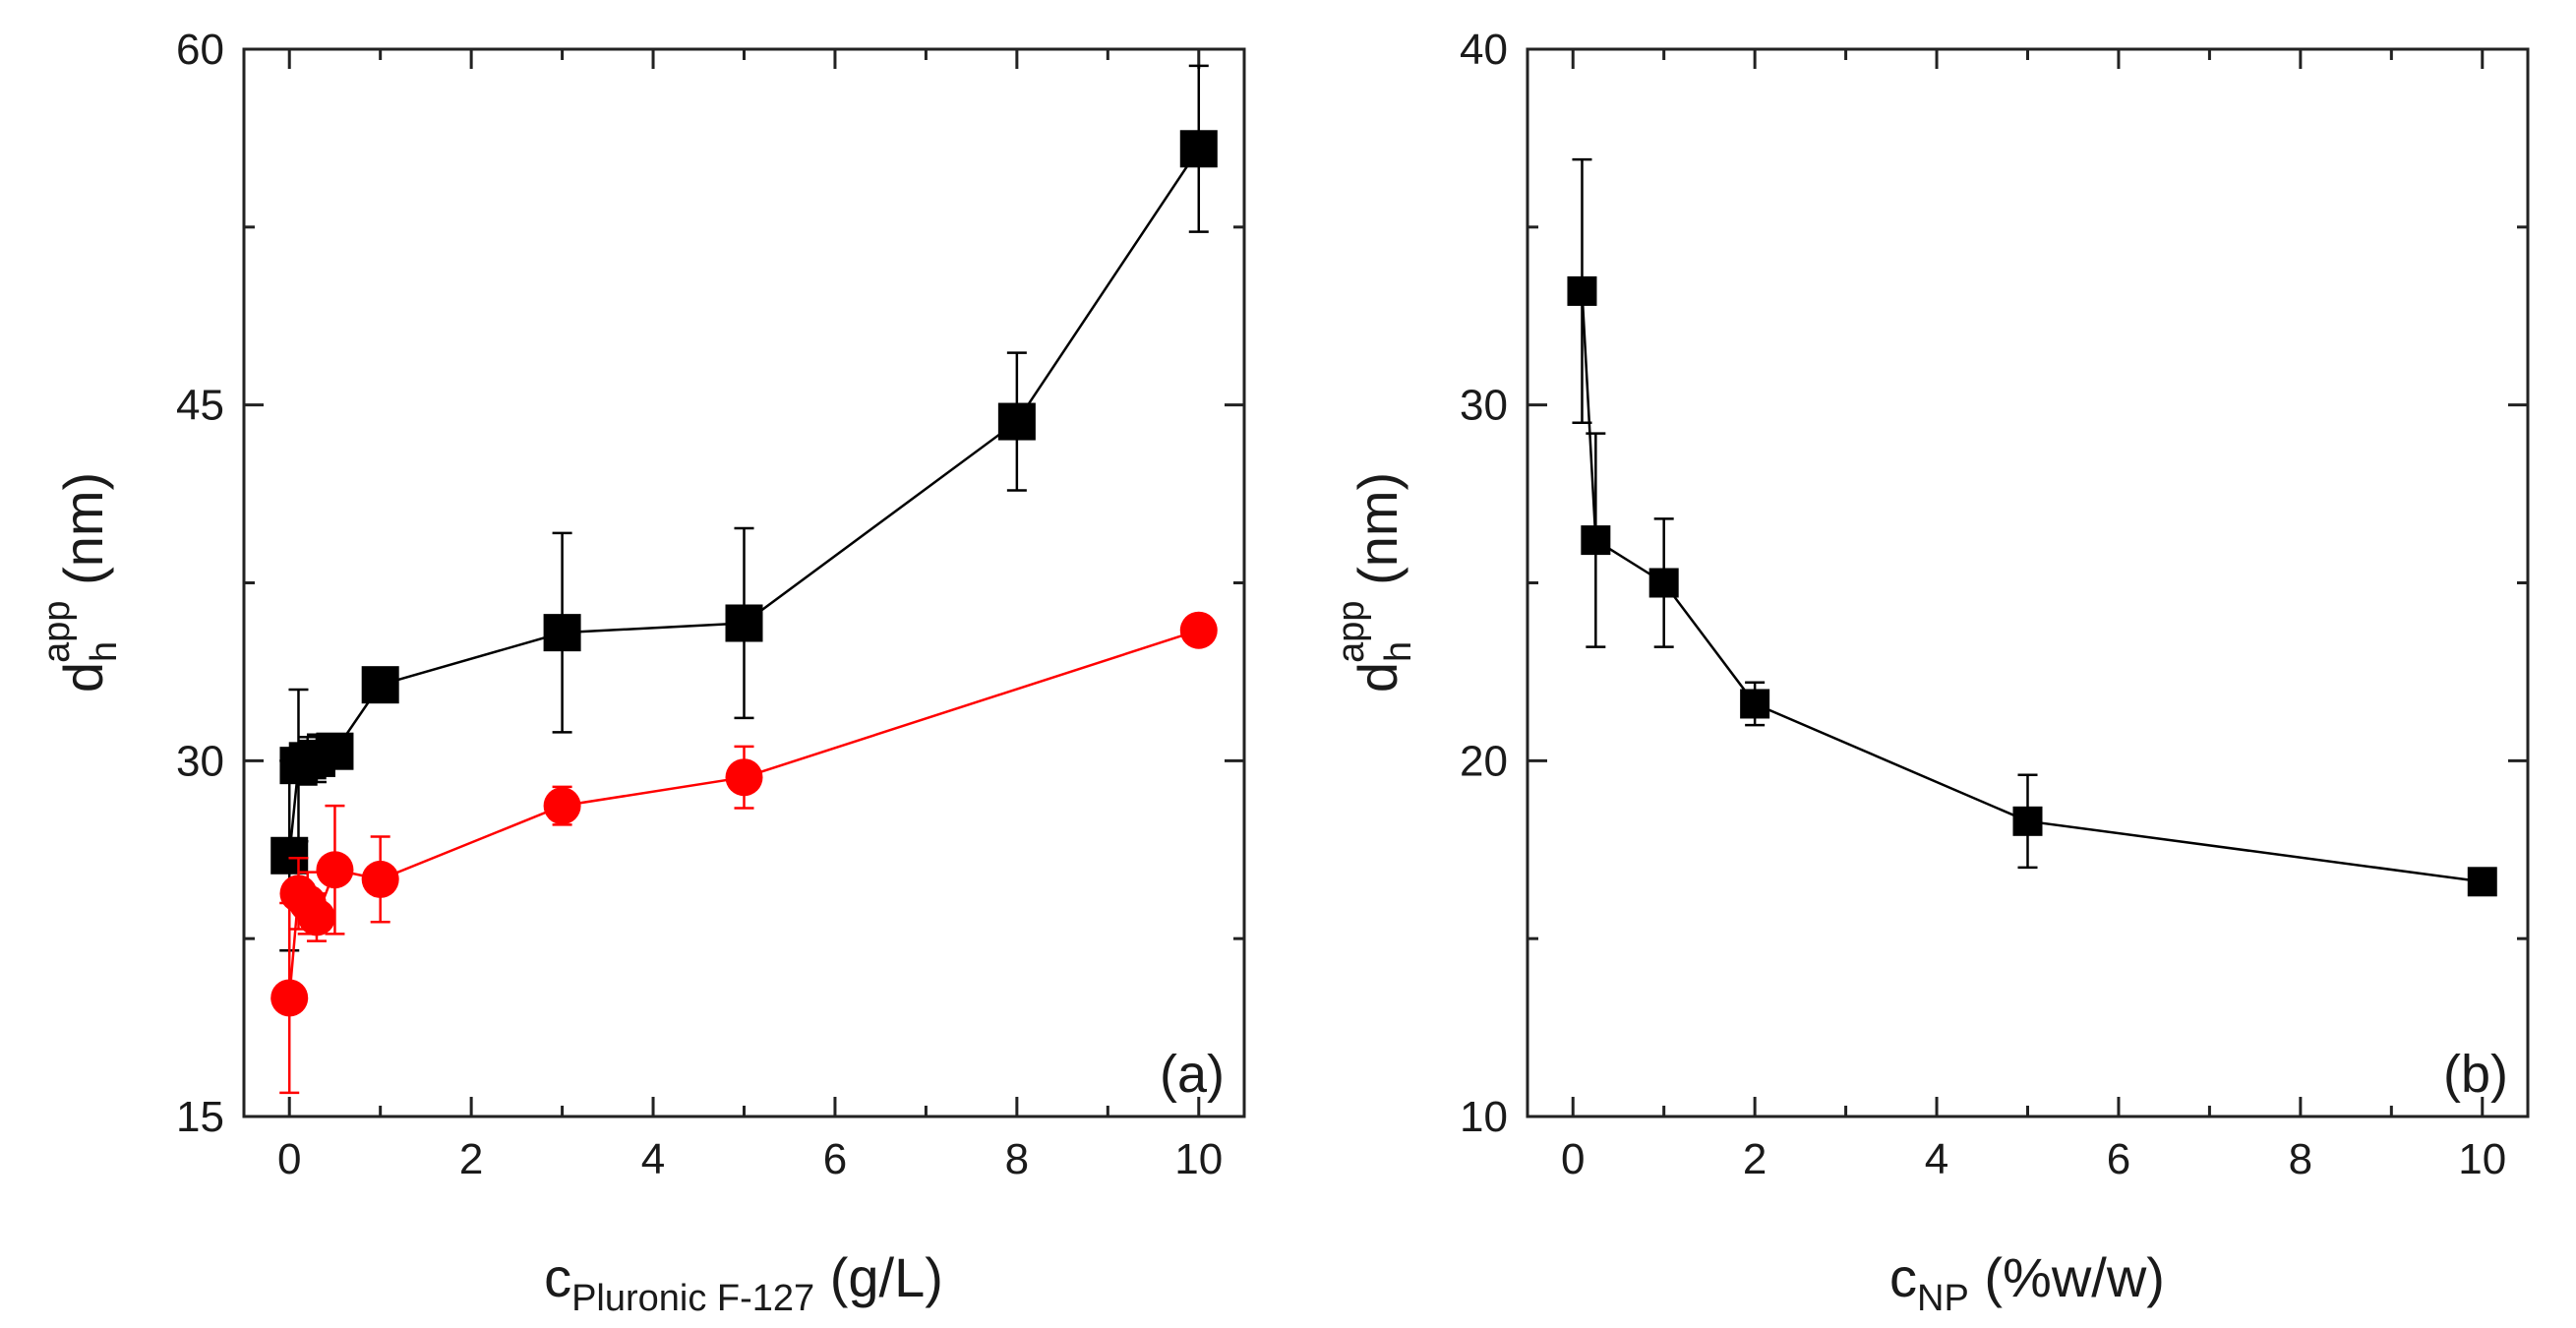 Image resolution: width=2576 pixels, height=1328 pixels. What do you see at coordinates (1198, 1159) in the screenshot?
I see `panel-a-x-tick-label: 10` at bounding box center [1198, 1159].